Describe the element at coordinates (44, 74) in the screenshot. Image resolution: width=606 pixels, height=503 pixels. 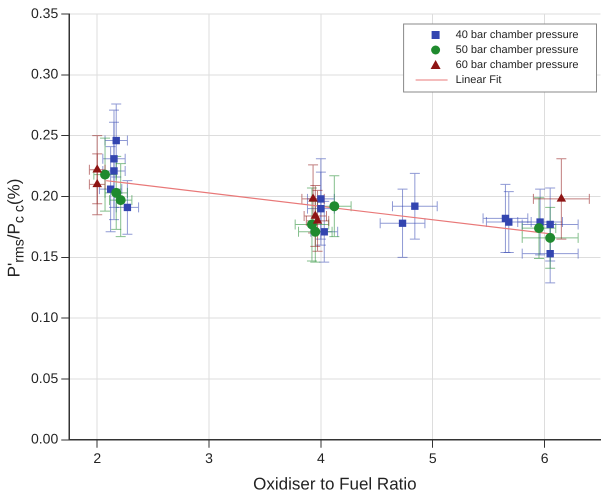
I see `y-tick-label: 0.30` at that location.